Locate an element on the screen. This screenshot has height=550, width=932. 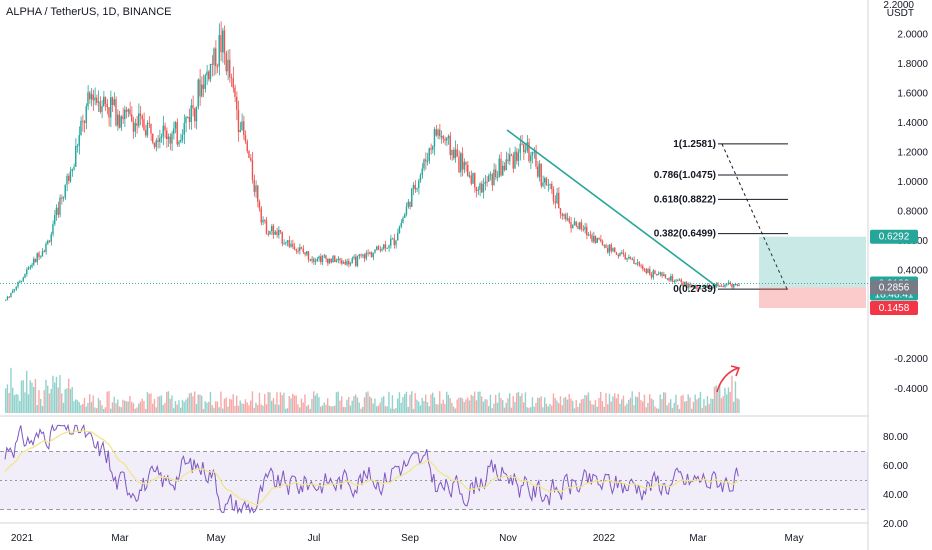
time-axis-label: Sep is located at coordinates (410, 538).